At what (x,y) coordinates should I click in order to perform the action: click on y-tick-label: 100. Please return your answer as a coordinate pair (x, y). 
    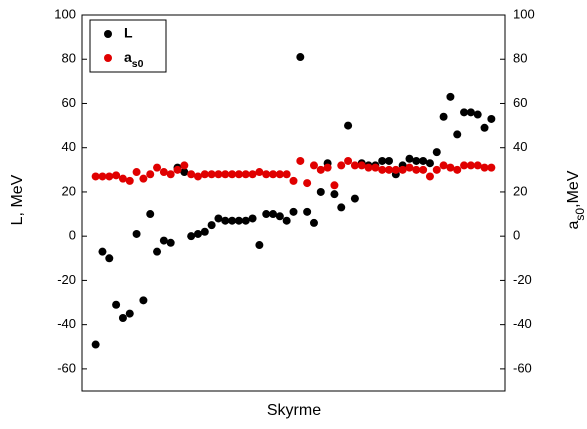
    Looking at the image, I should click on (65, 13).